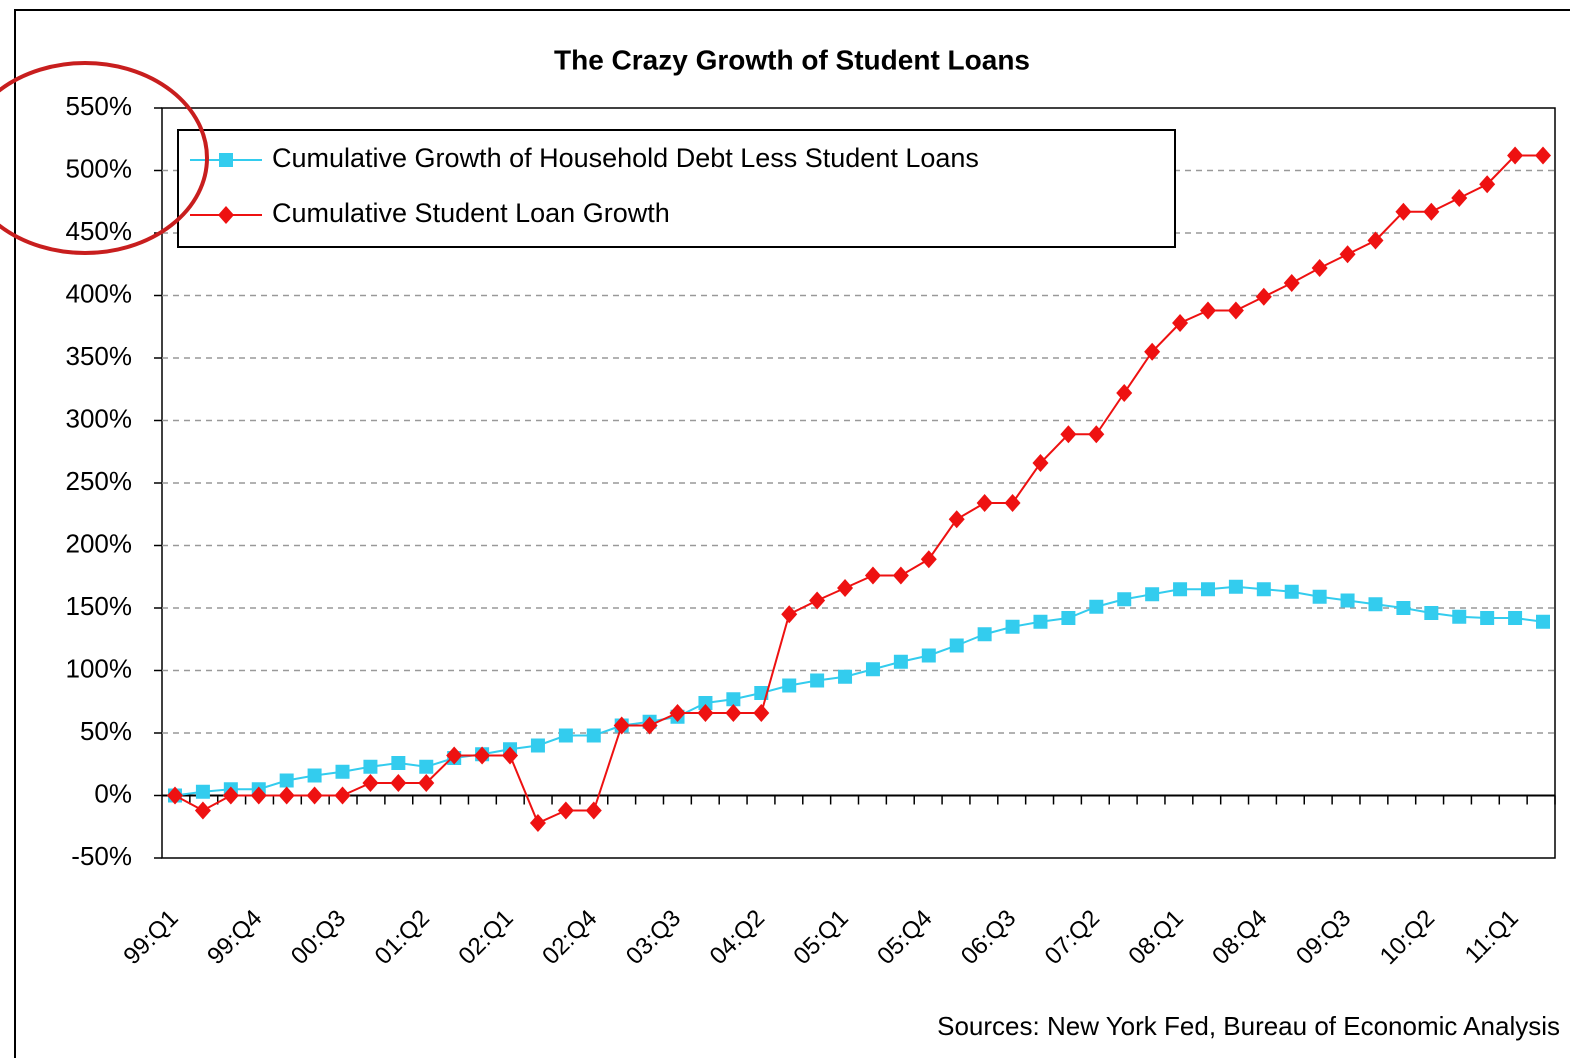 This screenshot has width=1570, height=1058. What do you see at coordinates (99, 606) in the screenshot?
I see `y-tick-label: 150%` at bounding box center [99, 606].